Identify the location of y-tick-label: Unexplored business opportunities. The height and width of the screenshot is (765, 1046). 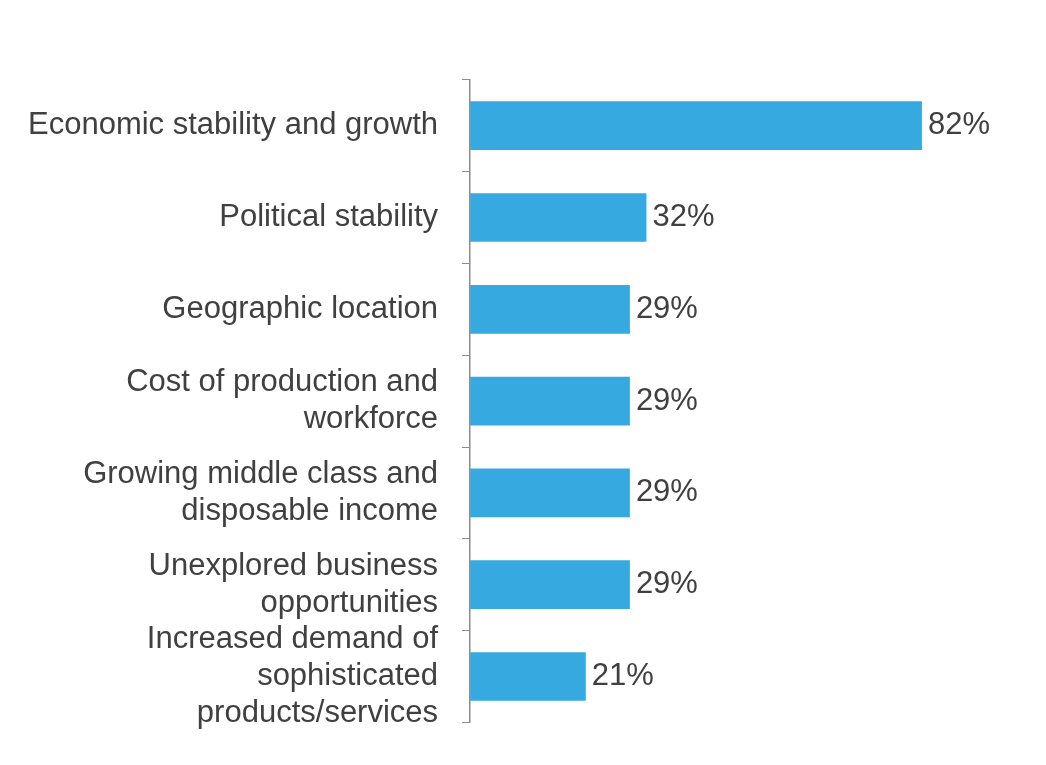
(293, 582).